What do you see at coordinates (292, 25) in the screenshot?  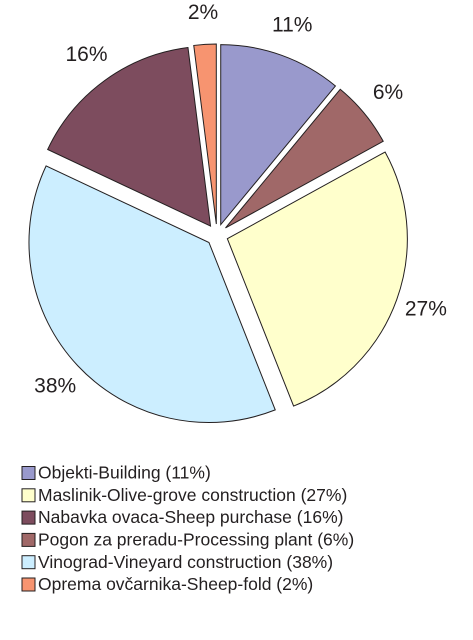 I see `value-label: 11%` at bounding box center [292, 25].